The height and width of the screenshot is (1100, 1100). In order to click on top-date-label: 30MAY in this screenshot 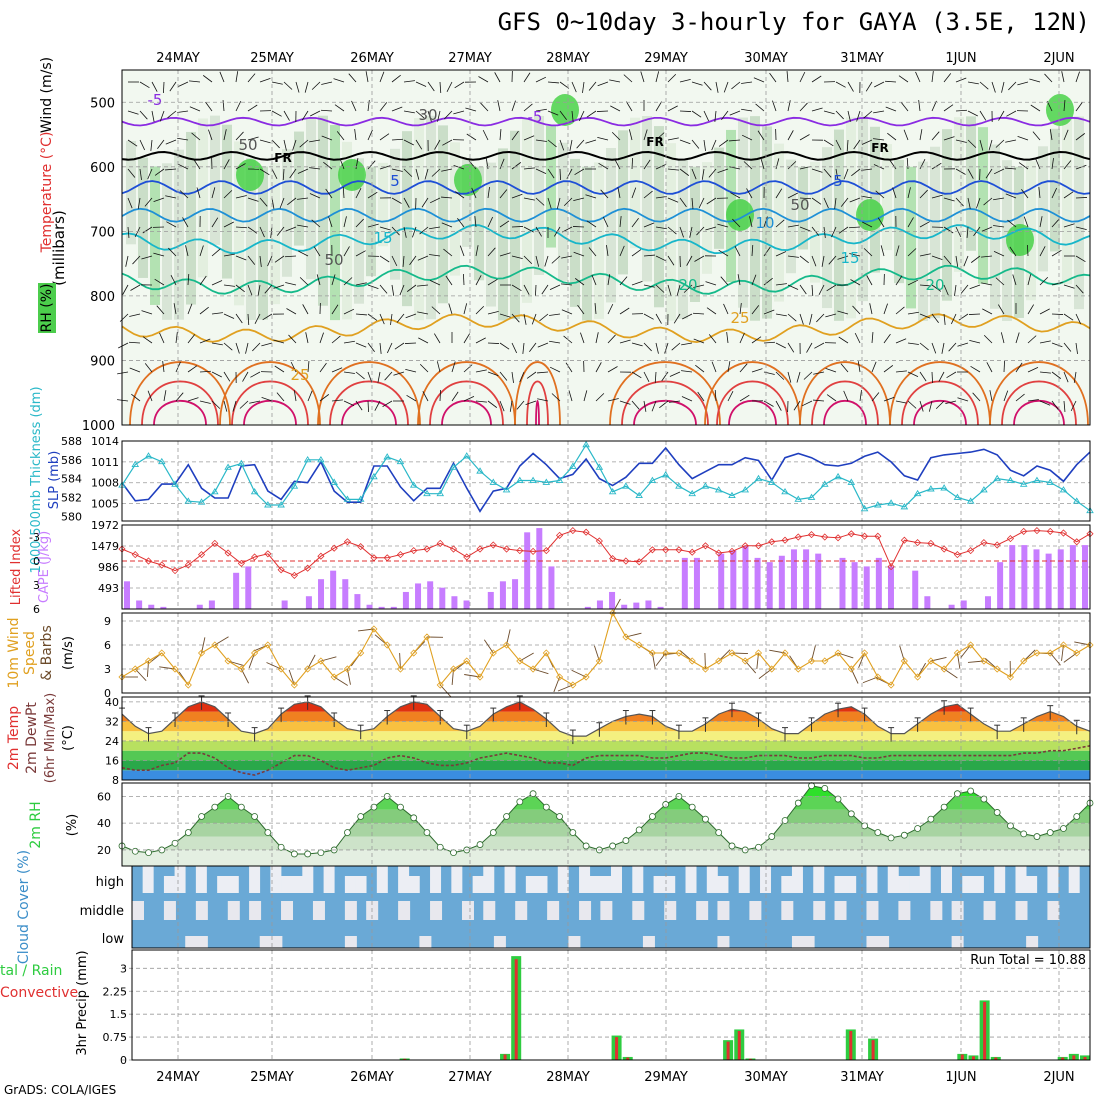, I will do `click(766, 58)`.